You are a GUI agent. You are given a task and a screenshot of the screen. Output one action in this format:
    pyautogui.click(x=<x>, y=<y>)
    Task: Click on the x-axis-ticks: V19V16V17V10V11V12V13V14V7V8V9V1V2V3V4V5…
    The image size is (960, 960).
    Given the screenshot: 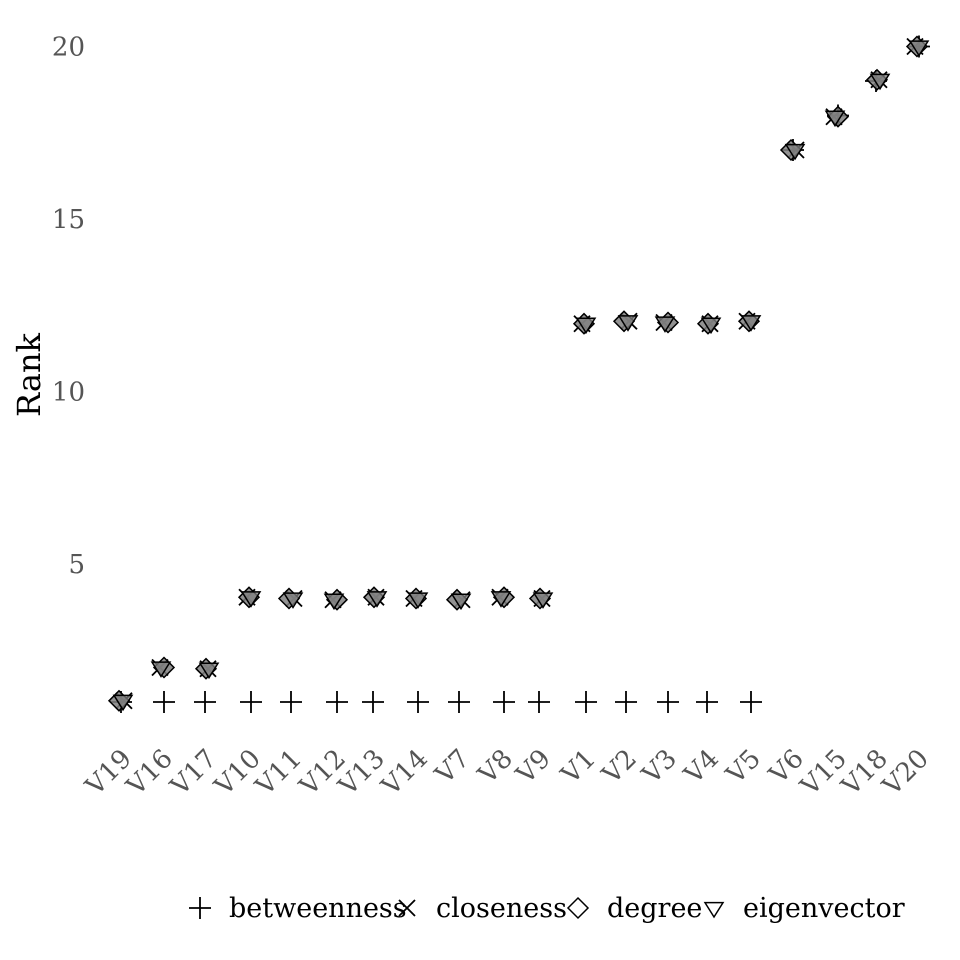 What is the action you would take?
    pyautogui.click(x=507, y=773)
    